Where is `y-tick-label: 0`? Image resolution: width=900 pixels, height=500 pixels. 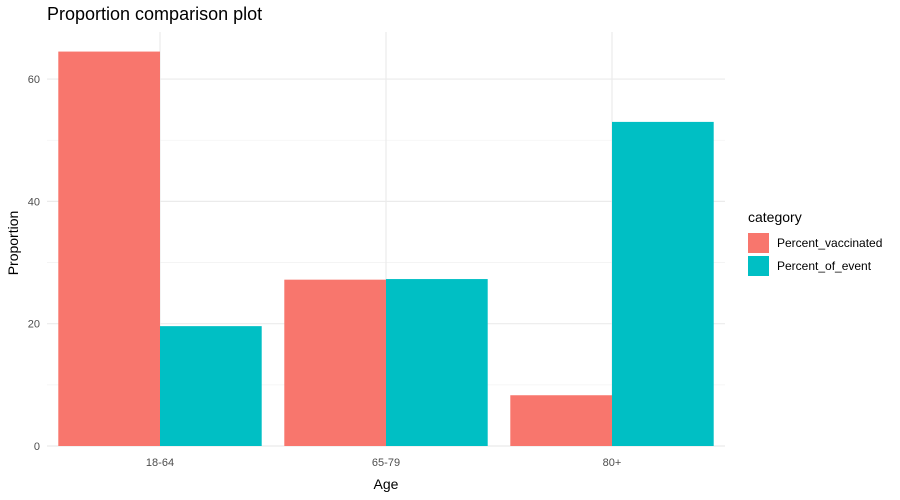
y-tick-label: 0 is located at coordinates (37, 447).